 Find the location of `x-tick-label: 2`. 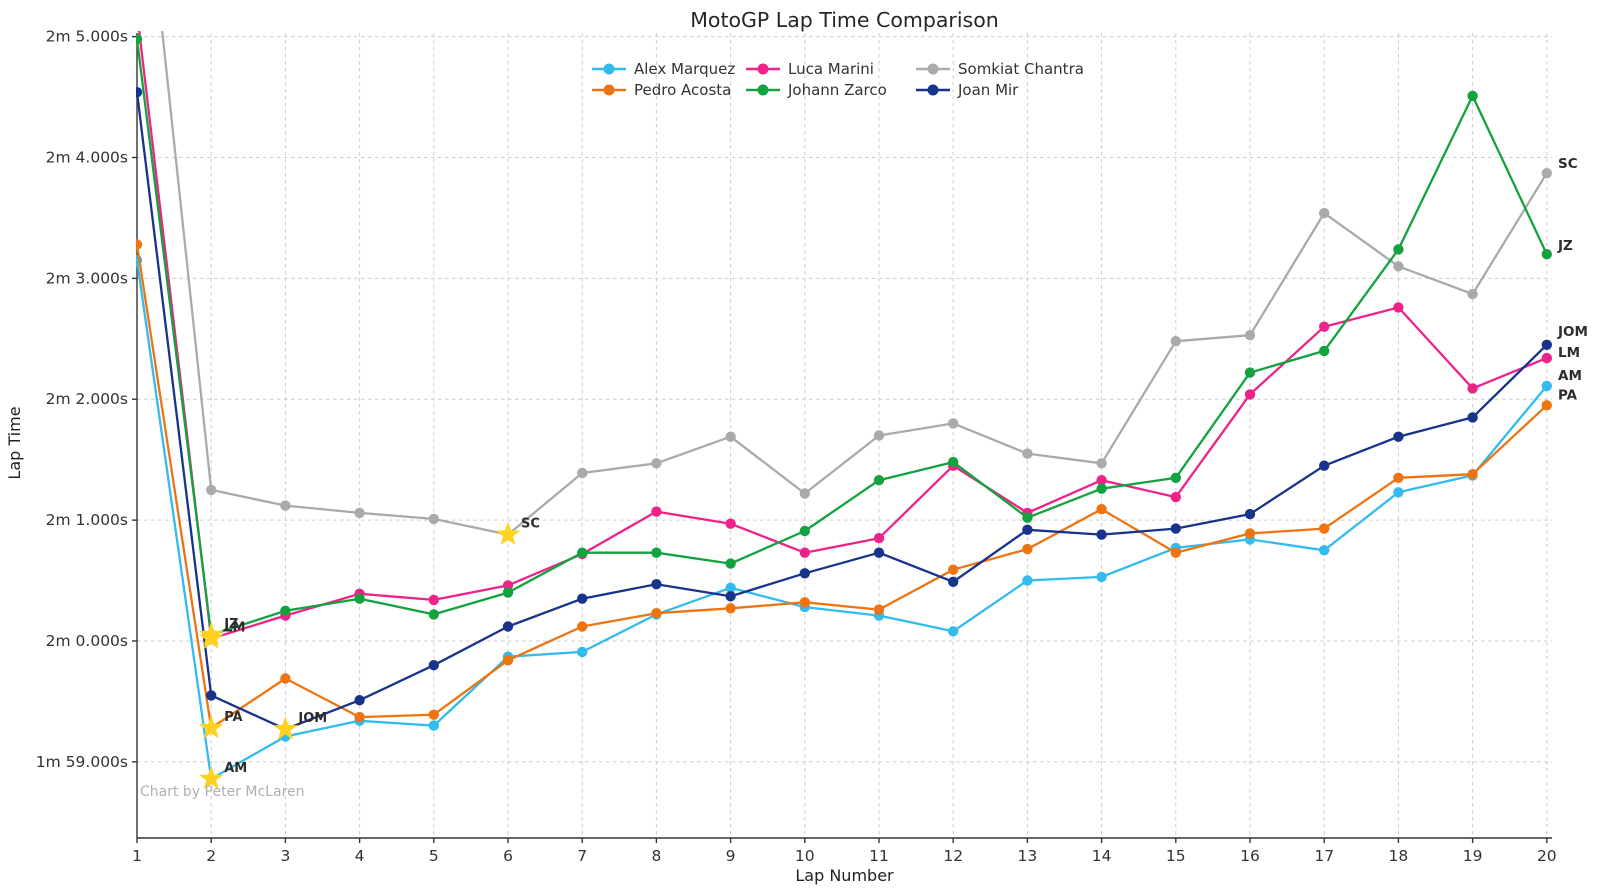

x-tick-label: 2 is located at coordinates (211, 856).